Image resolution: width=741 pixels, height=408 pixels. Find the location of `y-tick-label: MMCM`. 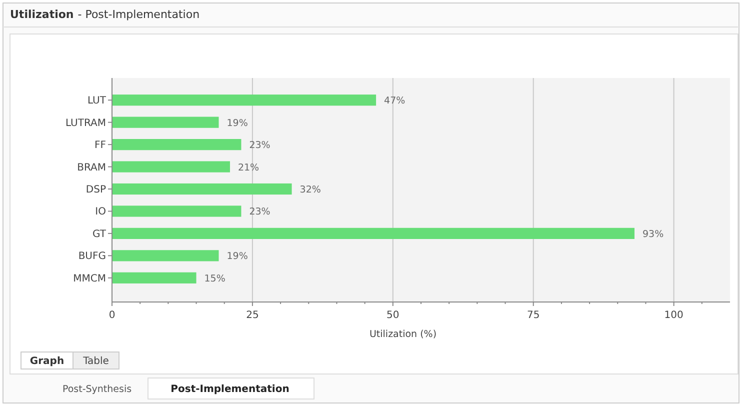

y-tick-label: MMCM is located at coordinates (89, 278).